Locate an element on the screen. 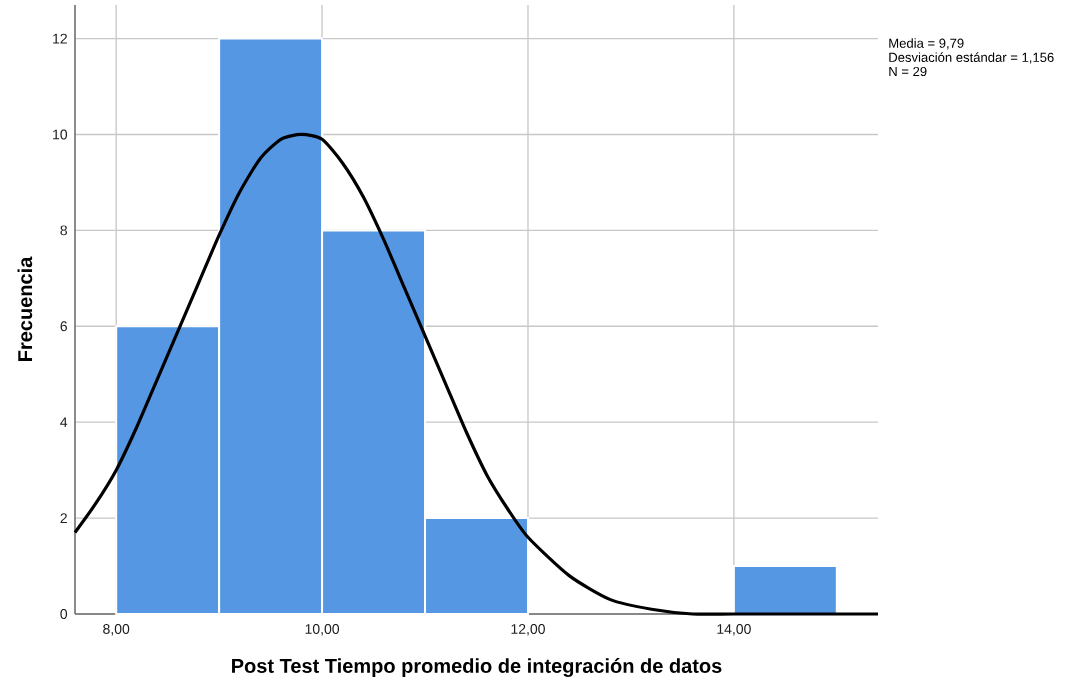 This screenshot has height=686, width=1085. x-tick-label: 8,00 is located at coordinates (116, 630).